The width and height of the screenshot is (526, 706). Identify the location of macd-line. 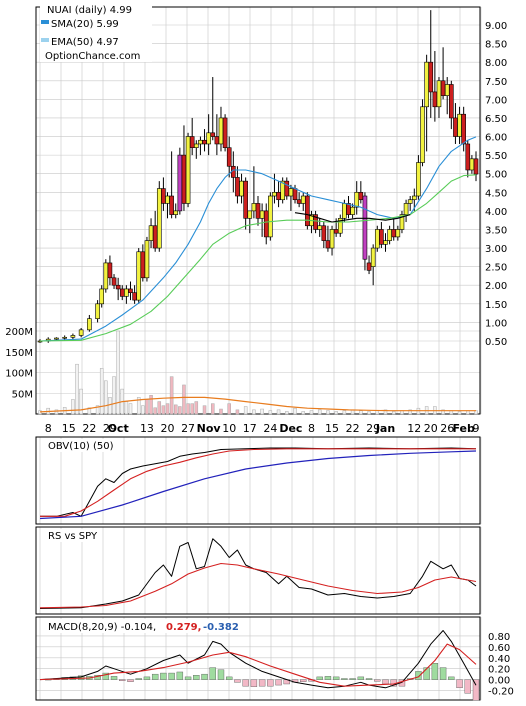
(258, 659).